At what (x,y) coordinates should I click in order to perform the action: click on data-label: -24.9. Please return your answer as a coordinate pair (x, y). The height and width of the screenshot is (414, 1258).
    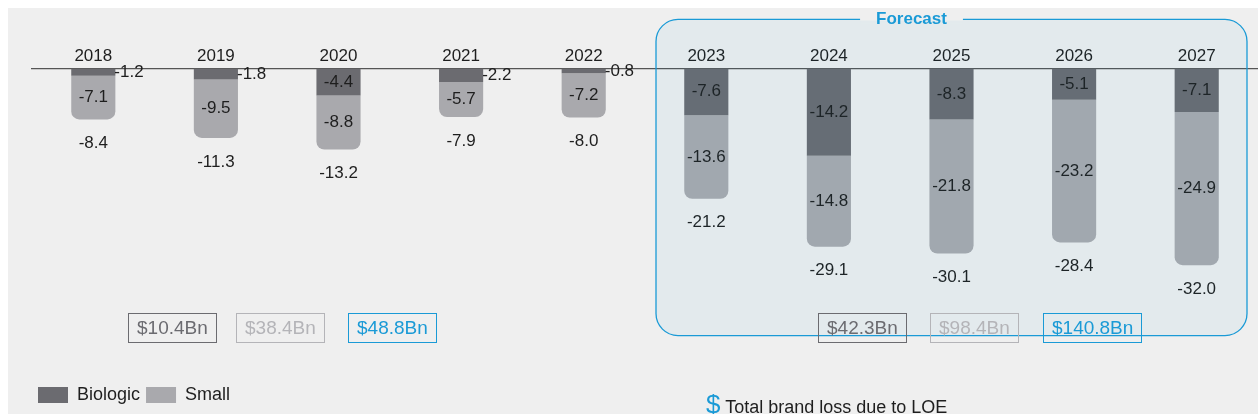
    Looking at the image, I should click on (1197, 188).